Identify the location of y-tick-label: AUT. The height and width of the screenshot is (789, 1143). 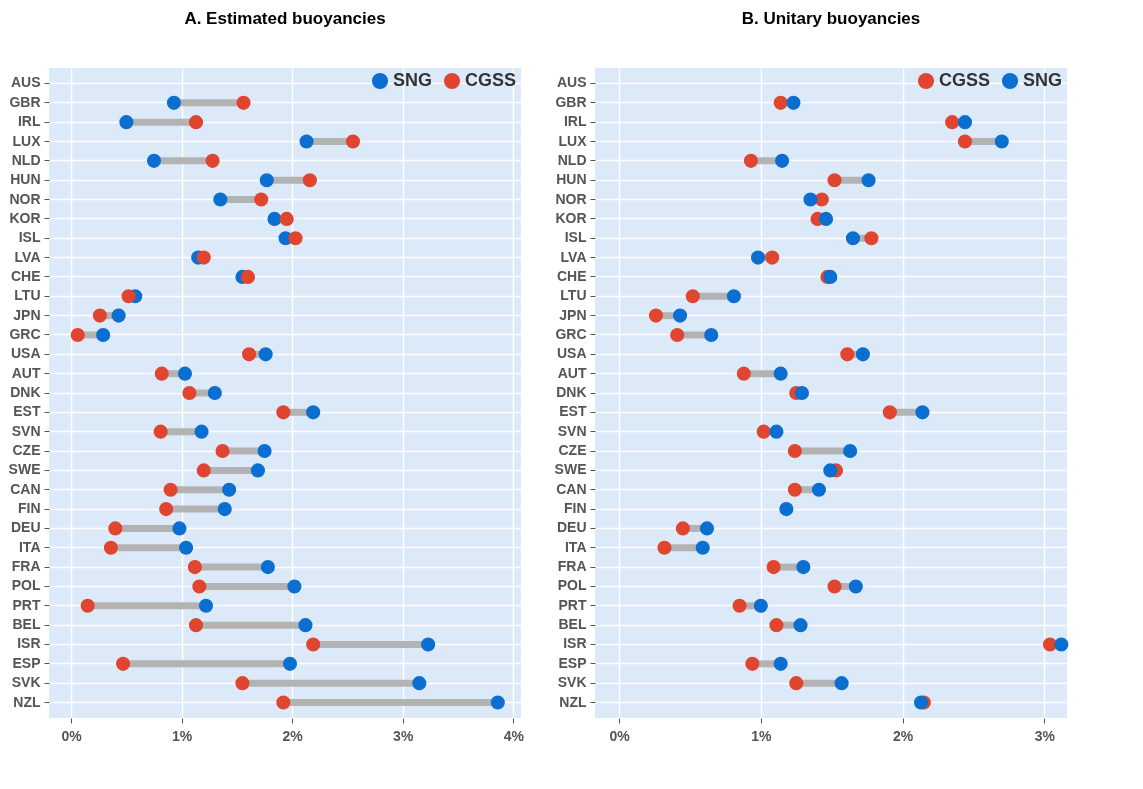
(572, 372).